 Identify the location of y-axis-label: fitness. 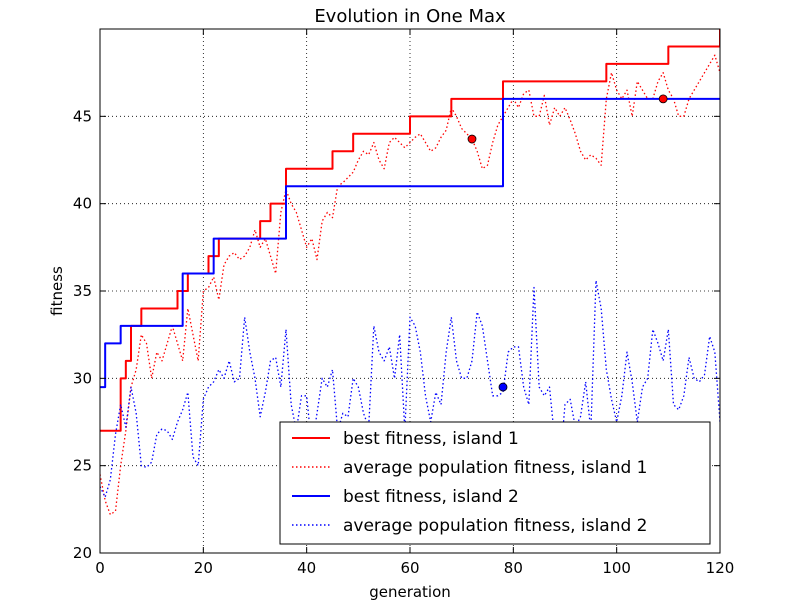
(57, 291).